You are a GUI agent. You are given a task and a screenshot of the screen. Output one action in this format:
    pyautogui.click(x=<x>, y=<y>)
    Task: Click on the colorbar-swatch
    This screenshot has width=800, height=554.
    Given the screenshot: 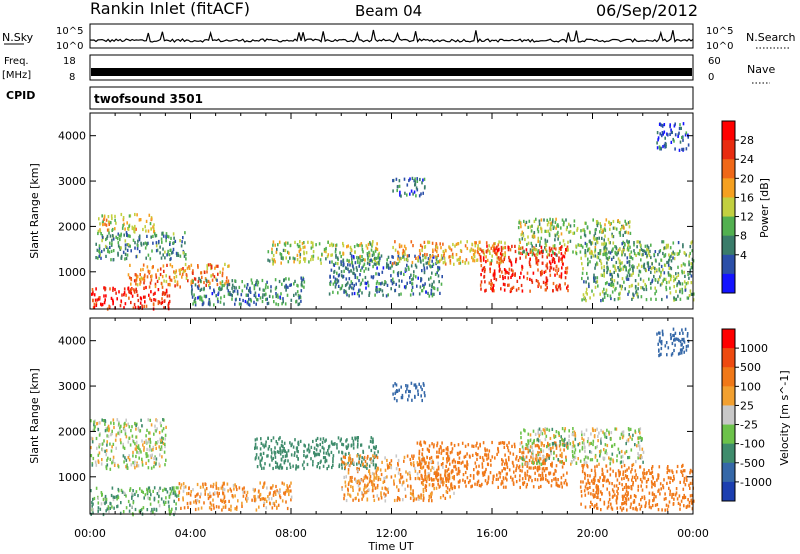 What is the action you would take?
    pyautogui.click(x=728, y=150)
    